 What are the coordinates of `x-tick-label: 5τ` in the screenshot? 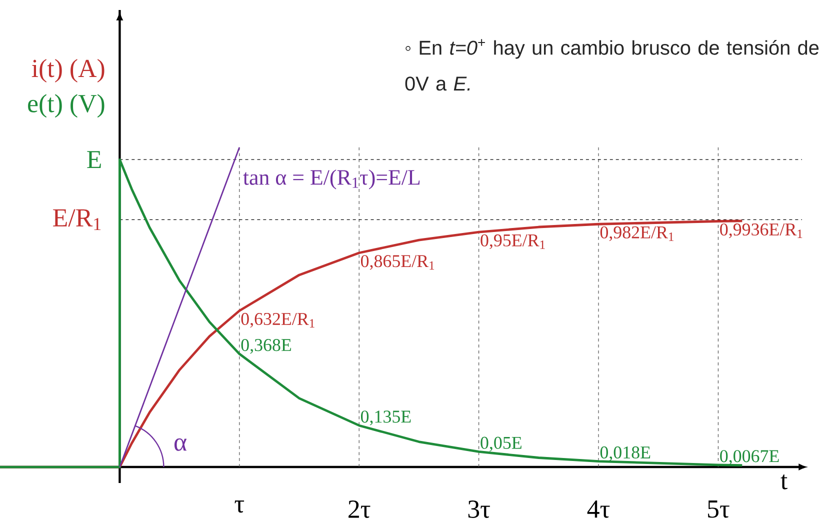 It's located at (719, 509).